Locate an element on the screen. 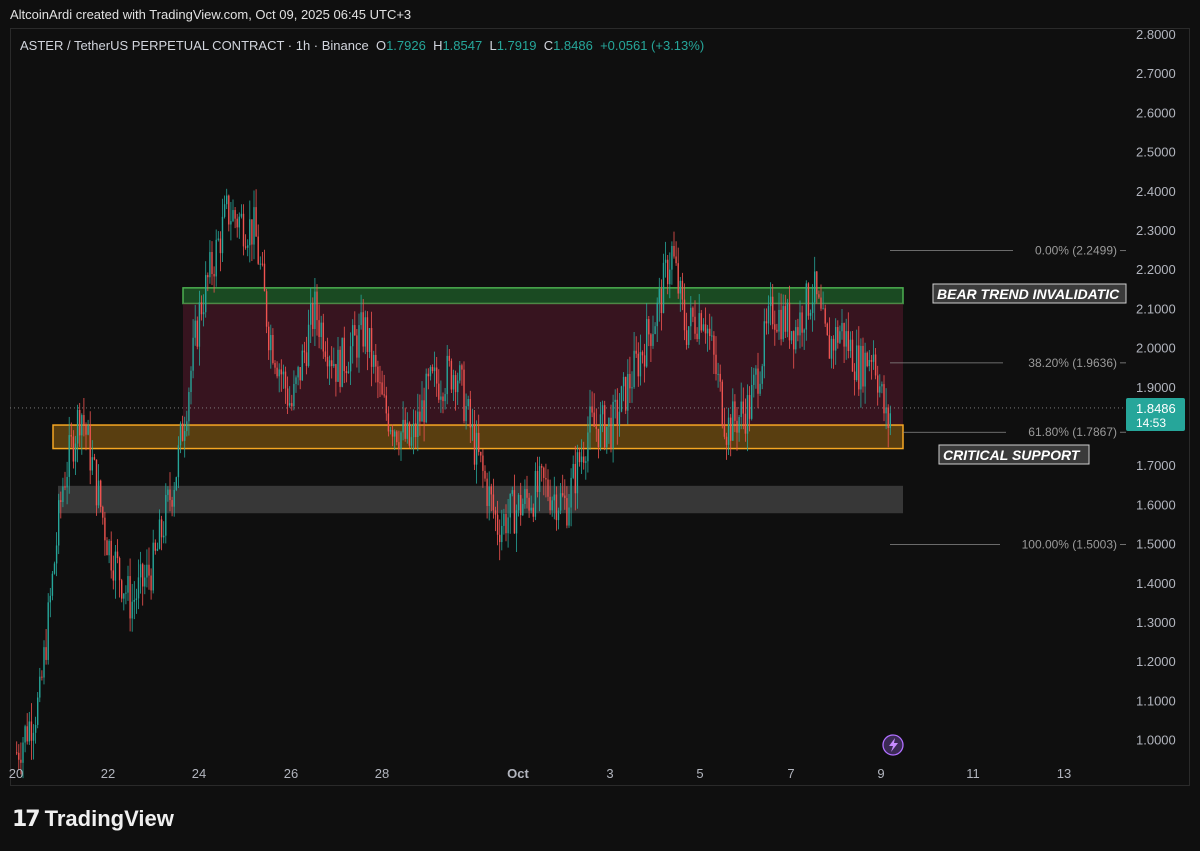  last-price-badge is located at coordinates (1155, 414).